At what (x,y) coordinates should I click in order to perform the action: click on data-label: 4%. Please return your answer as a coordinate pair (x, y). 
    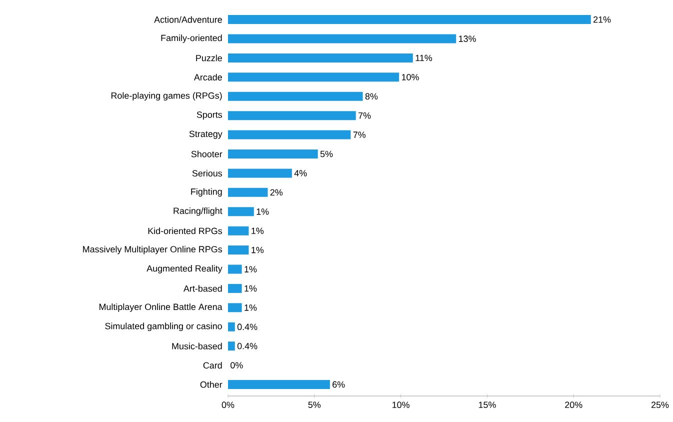
    Looking at the image, I should click on (300, 173).